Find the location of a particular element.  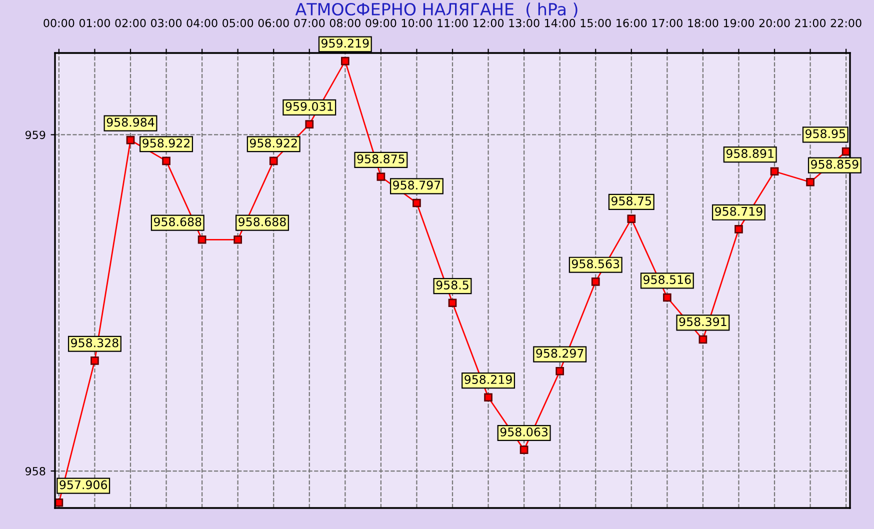

data-label: 958.391 is located at coordinates (702, 321).